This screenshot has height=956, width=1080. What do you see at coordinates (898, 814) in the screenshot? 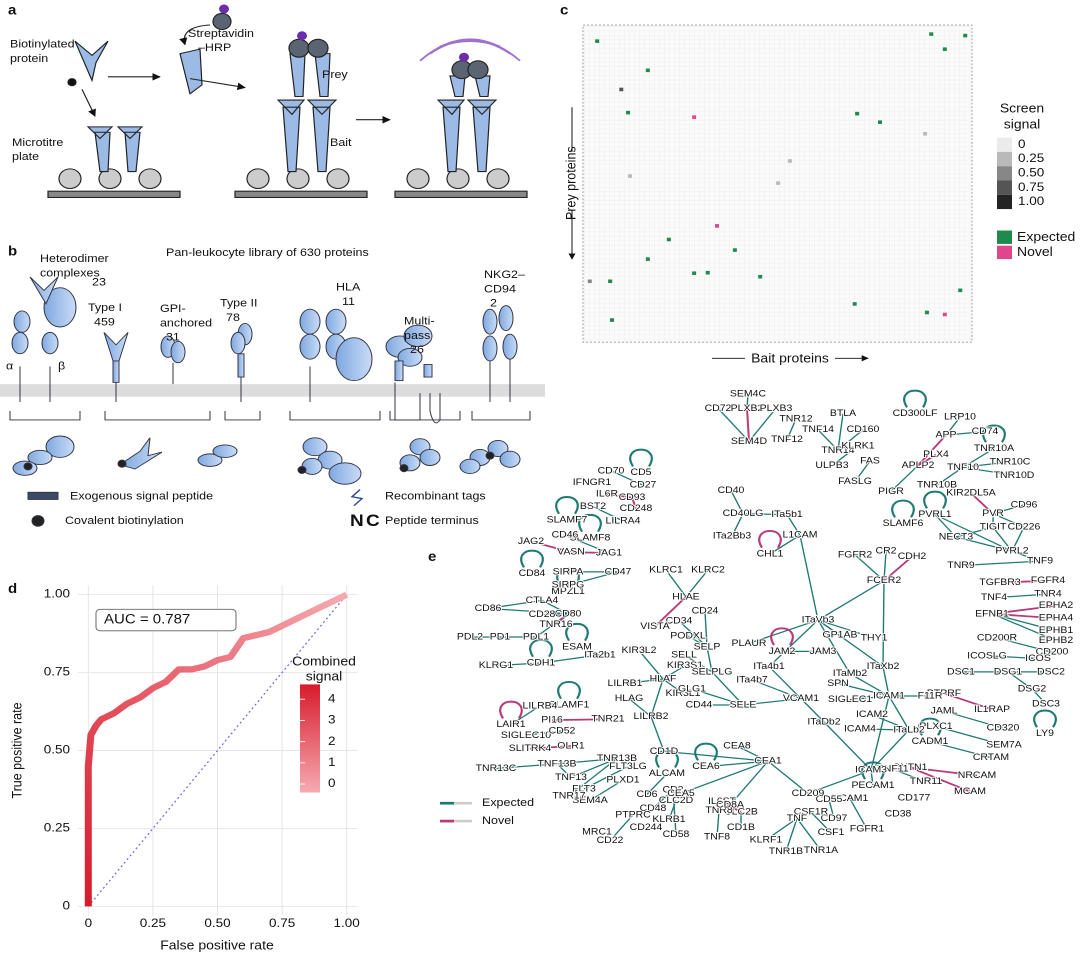
I see `node-label: CD38` at bounding box center [898, 814].